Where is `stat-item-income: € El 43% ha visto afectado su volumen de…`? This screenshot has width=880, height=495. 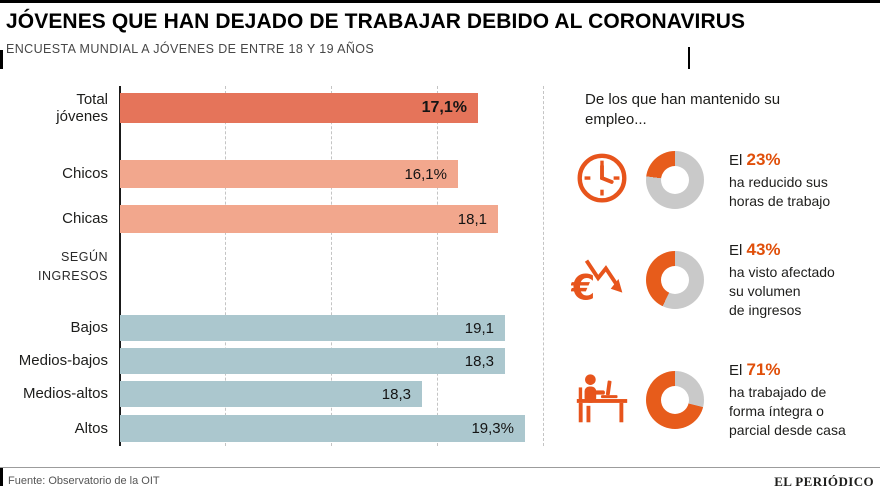
stat-item-income: € El 43% ha visto afectado su volumen de… is located at coordinates (722, 280).